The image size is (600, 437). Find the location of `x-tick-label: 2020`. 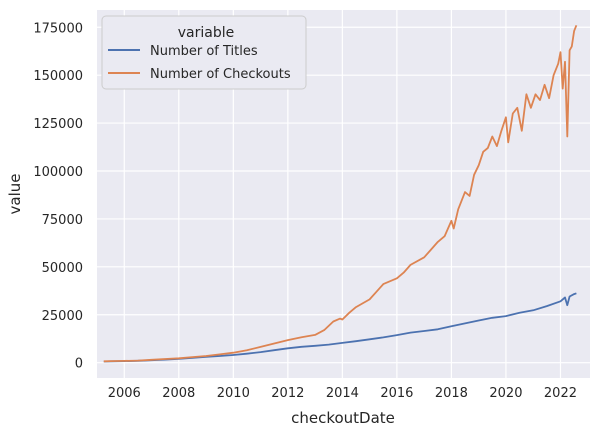

x-tick-label: 2020 is located at coordinates (505, 393).